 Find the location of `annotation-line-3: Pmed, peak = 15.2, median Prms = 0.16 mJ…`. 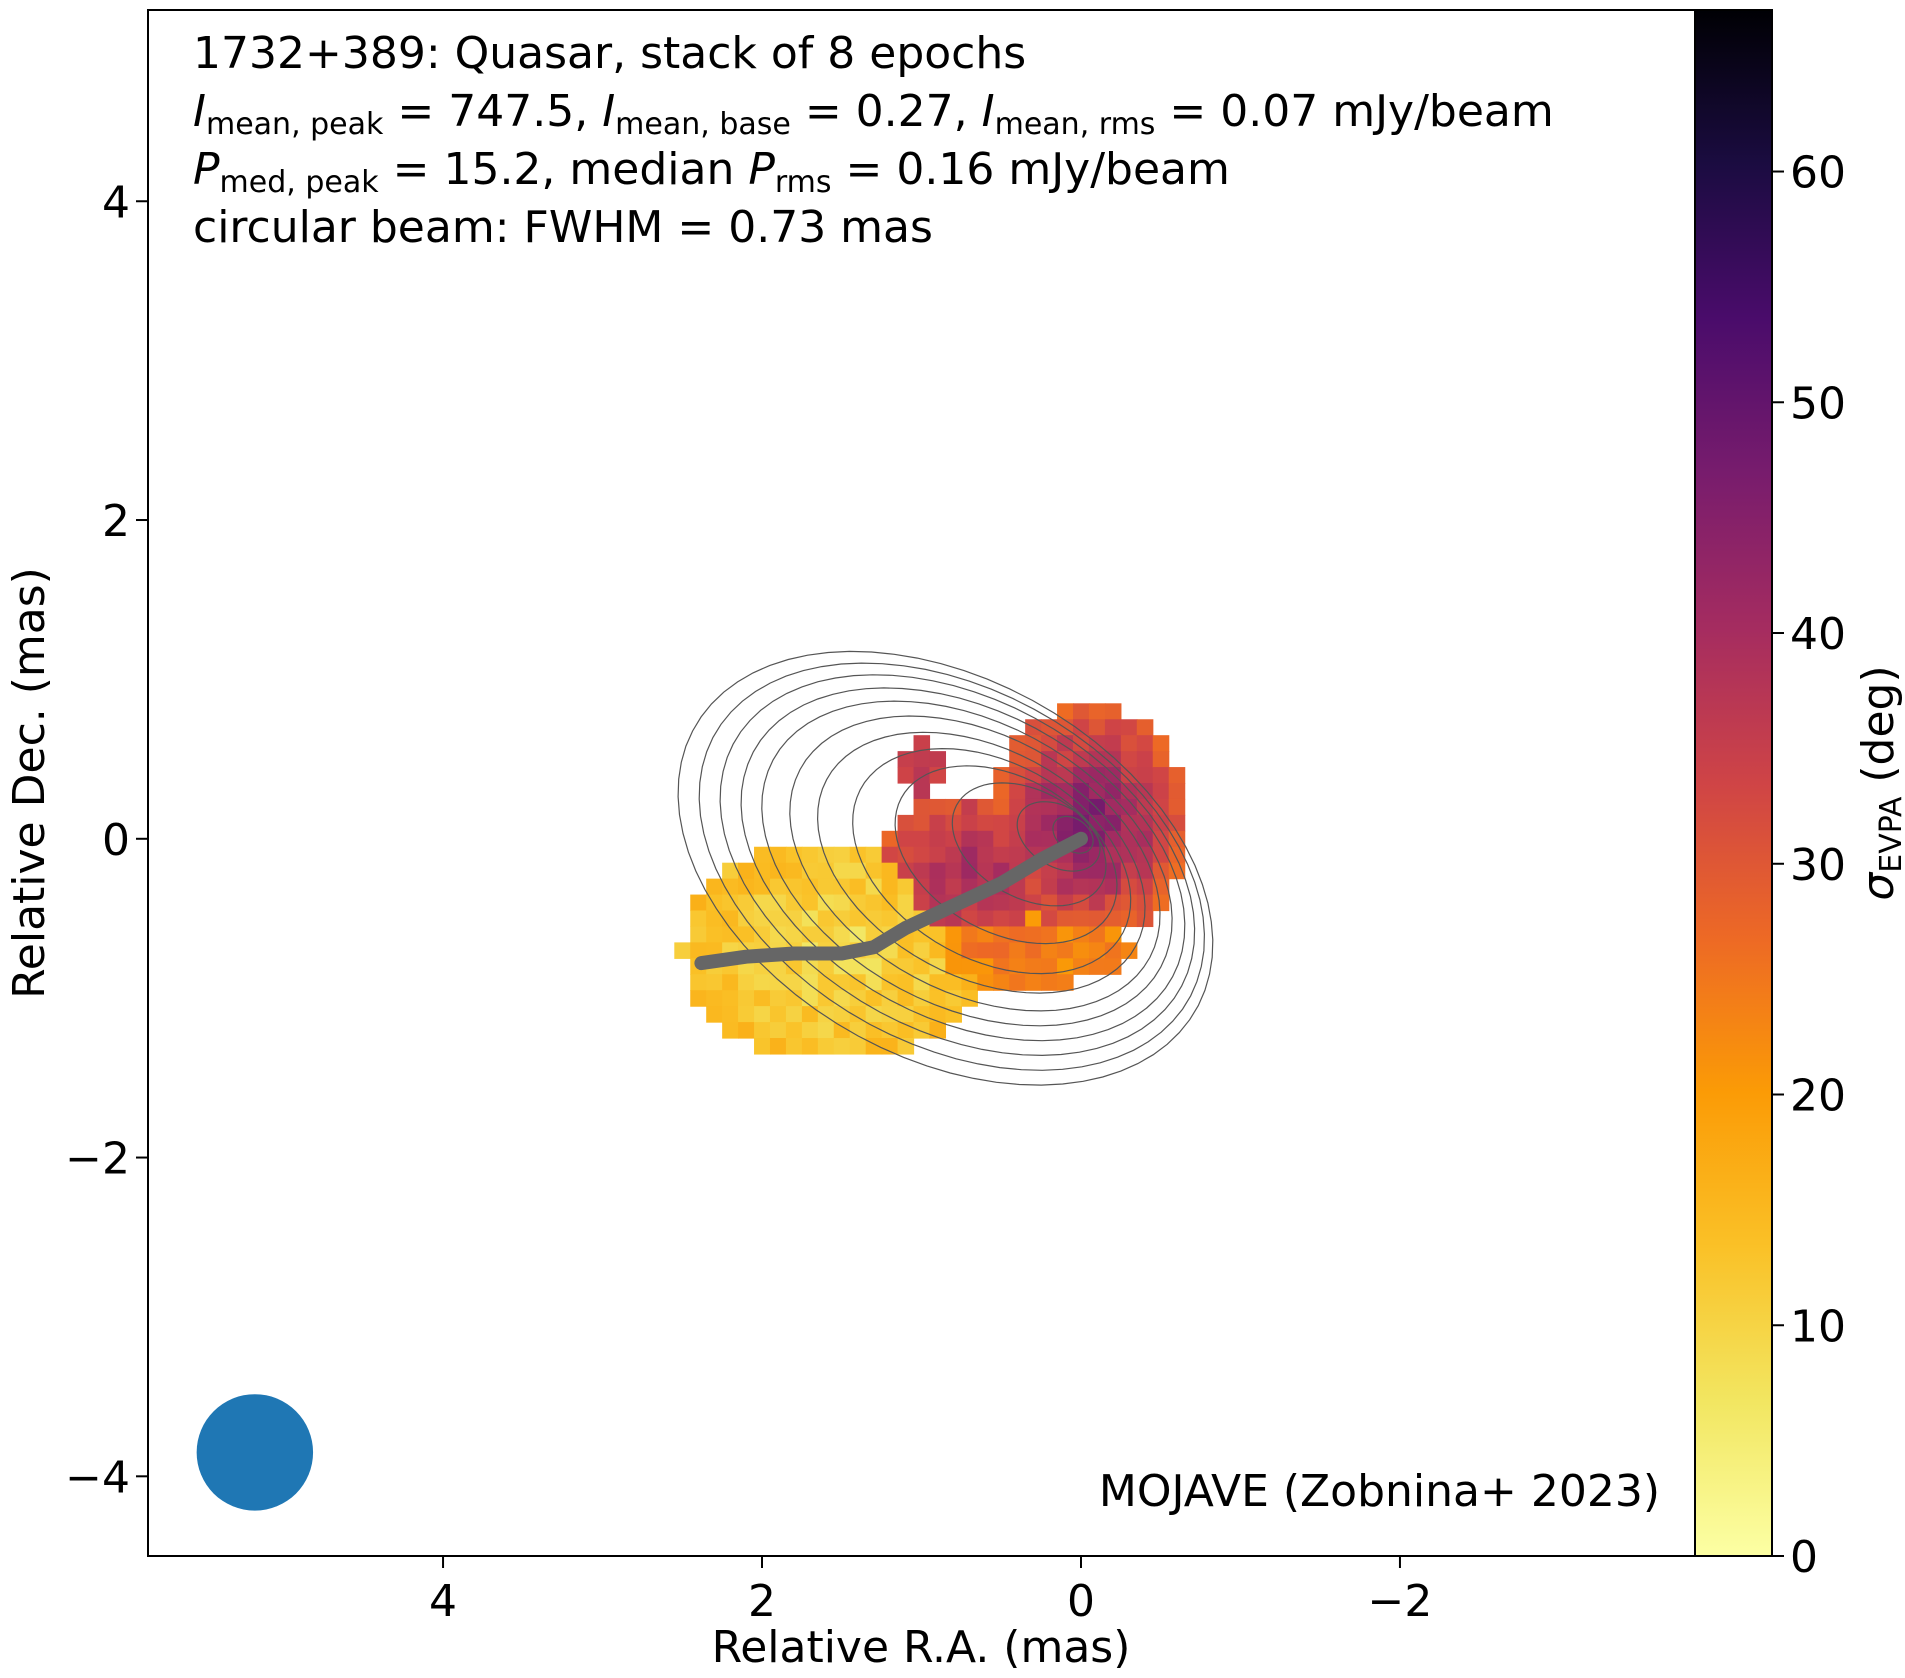

annotation-line-3: Pmed, peak = 15.2, median Prms = 0.16 mJ… is located at coordinates (711, 172).